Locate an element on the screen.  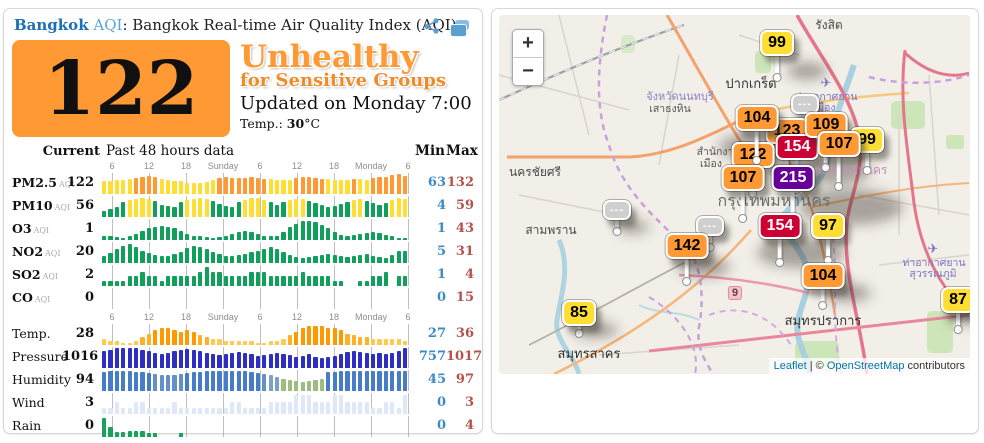
map-marker: 154 is located at coordinates (780, 239).